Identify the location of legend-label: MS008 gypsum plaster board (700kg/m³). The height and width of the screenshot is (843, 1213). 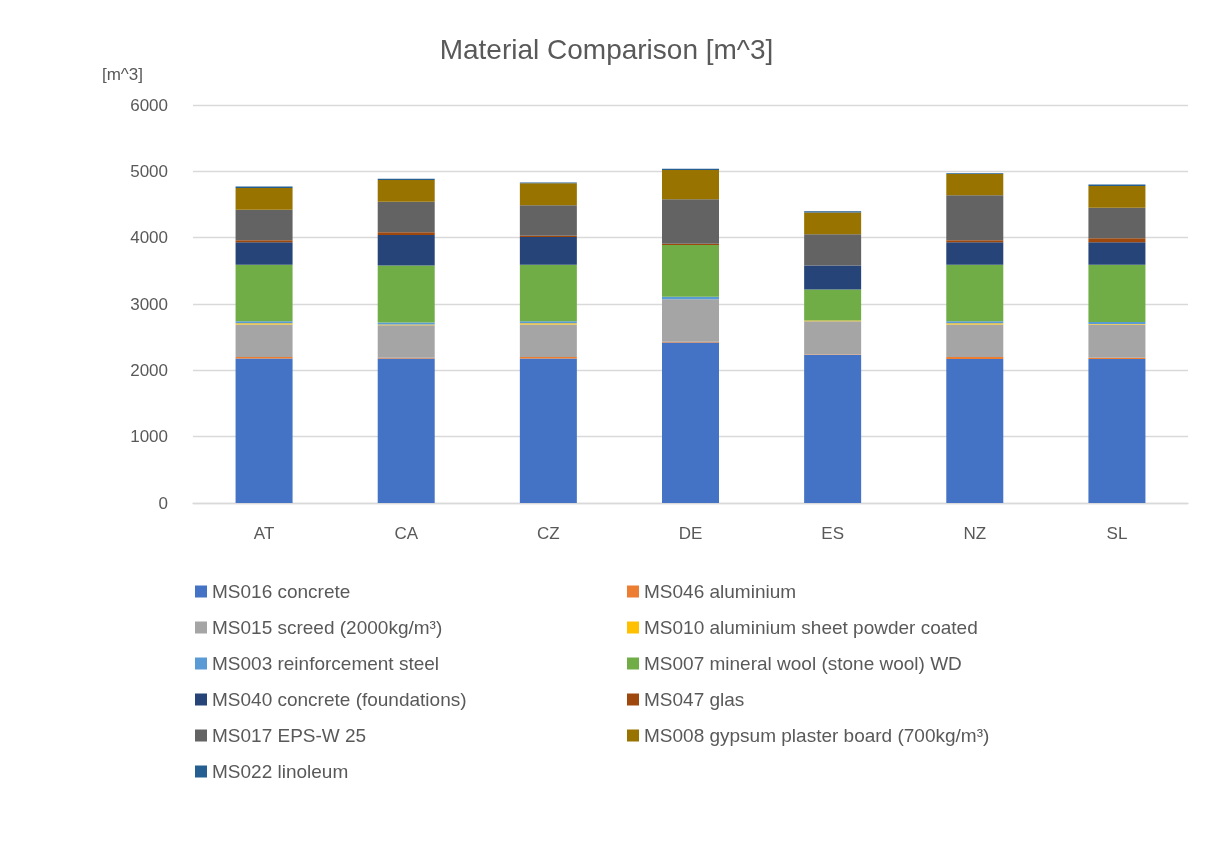
(817, 735).